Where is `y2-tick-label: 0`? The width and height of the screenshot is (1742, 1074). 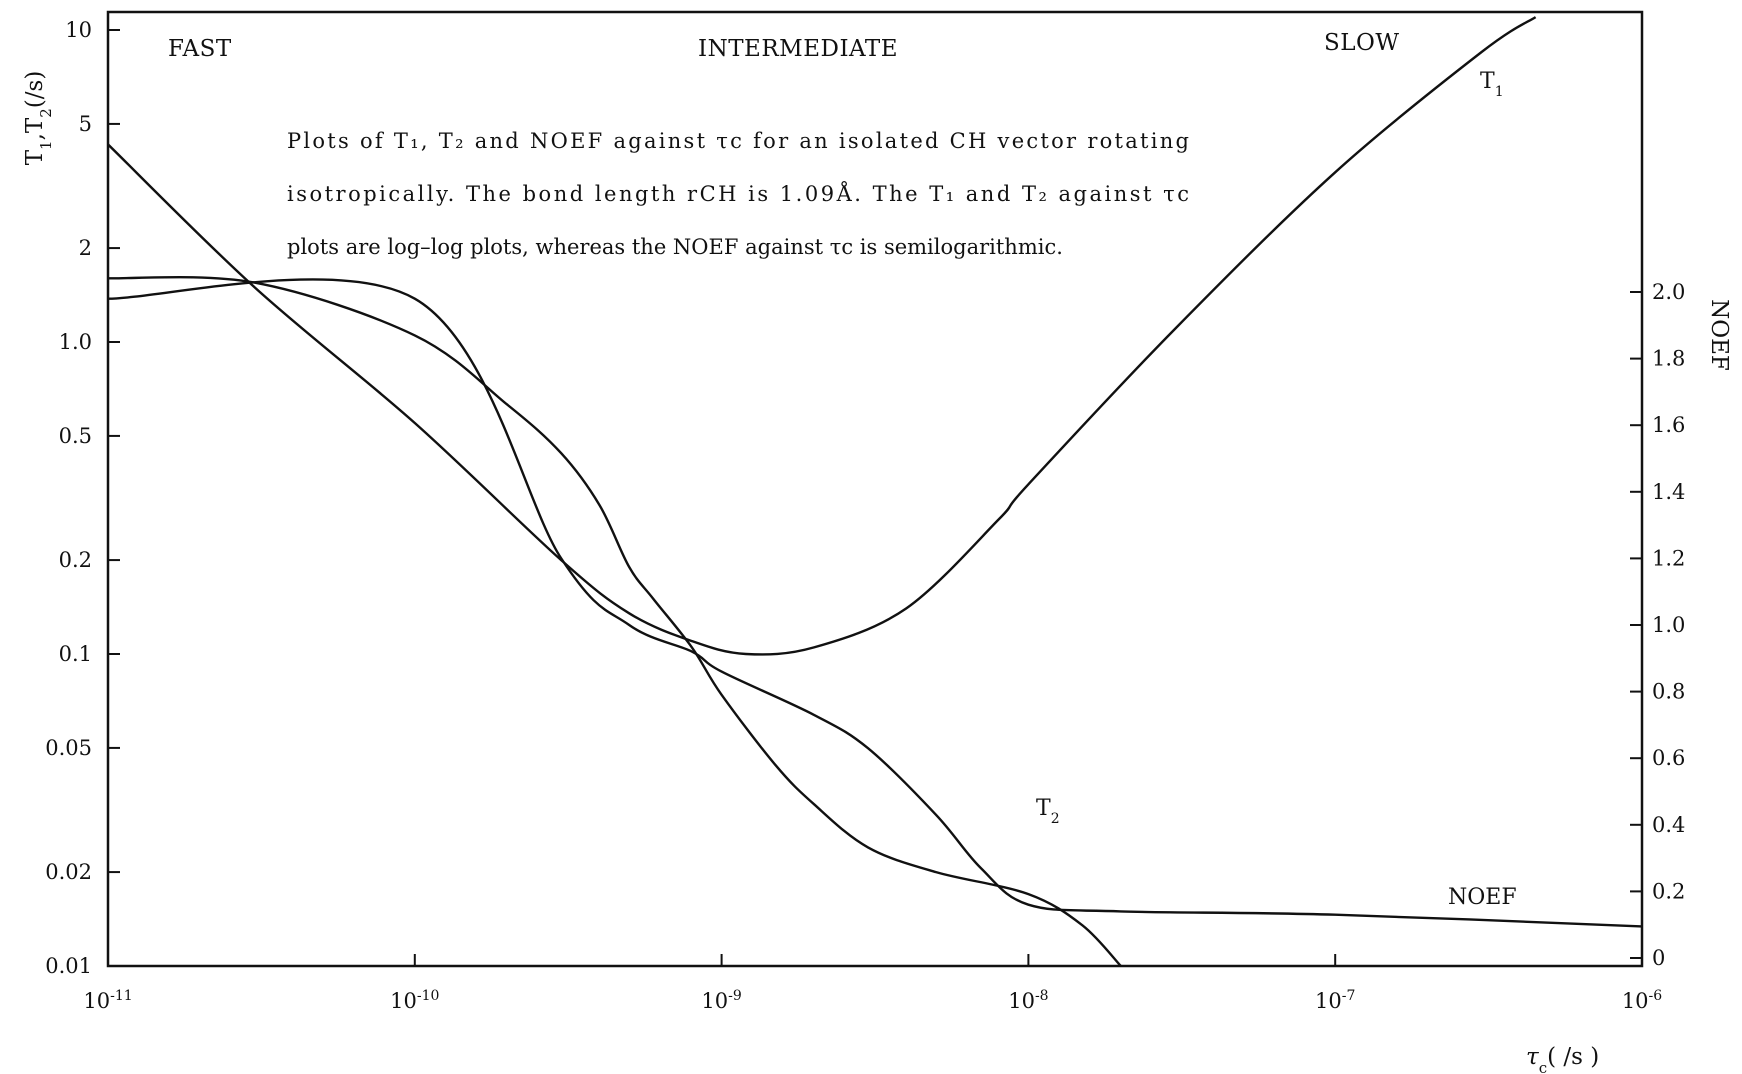 y2-tick-label: 0 is located at coordinates (1658, 958).